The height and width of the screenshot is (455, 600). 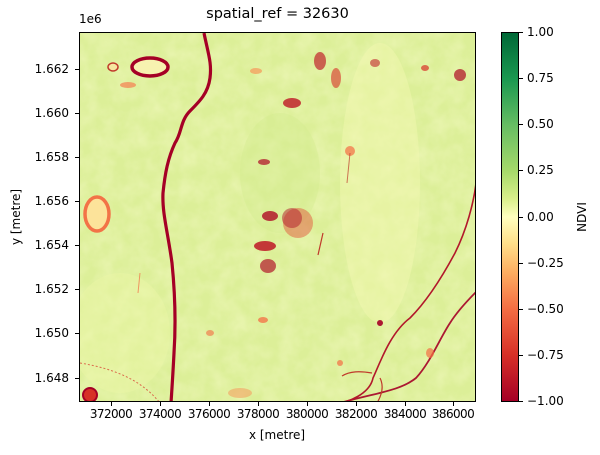 What do you see at coordinates (540, 217) in the screenshot?
I see `colorbar-tick-label: 0.00` at bounding box center [540, 217].